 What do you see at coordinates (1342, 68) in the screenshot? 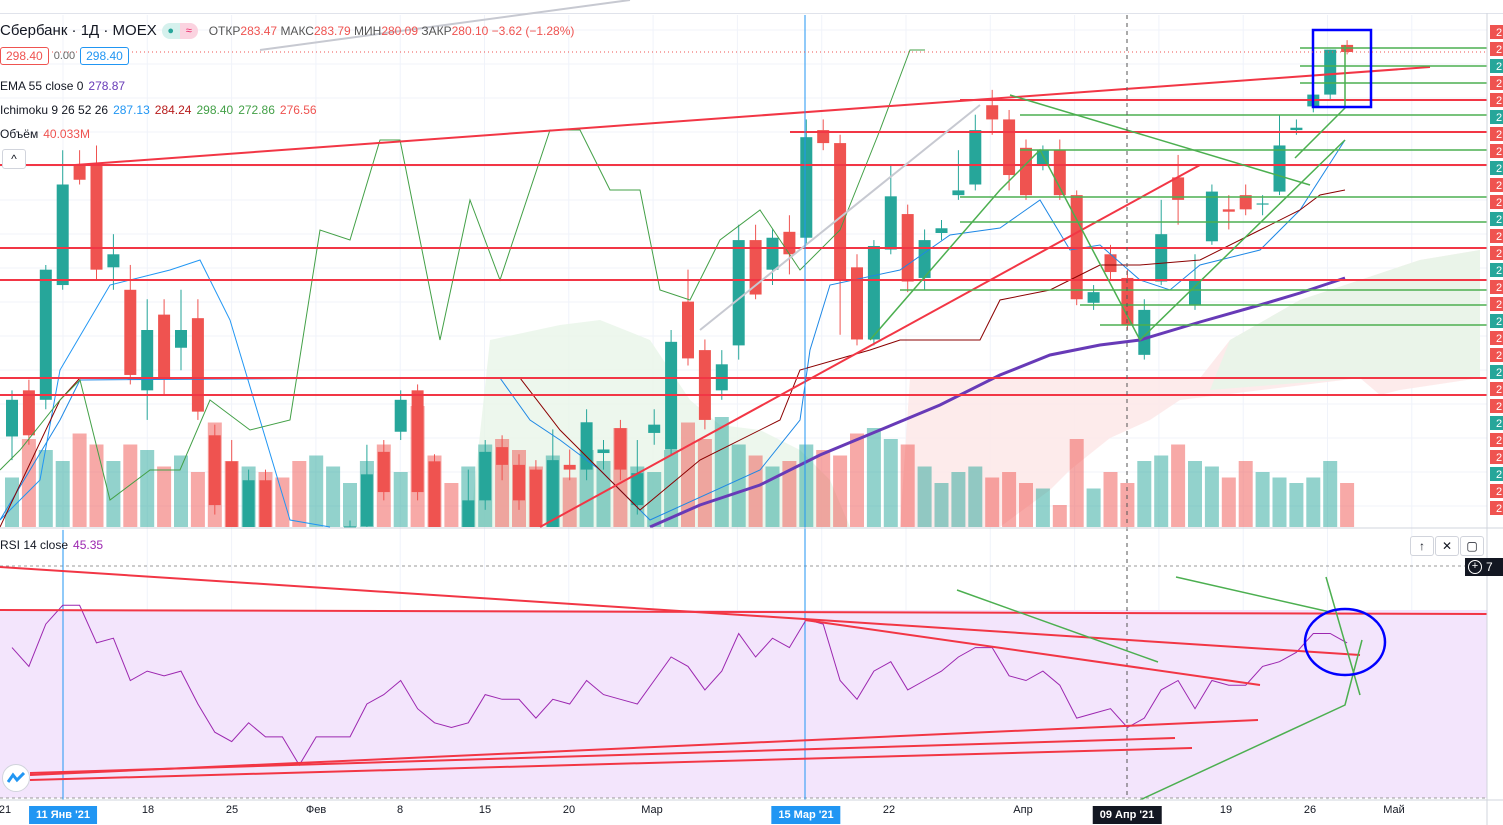
I see `highlight-box` at bounding box center [1342, 68].